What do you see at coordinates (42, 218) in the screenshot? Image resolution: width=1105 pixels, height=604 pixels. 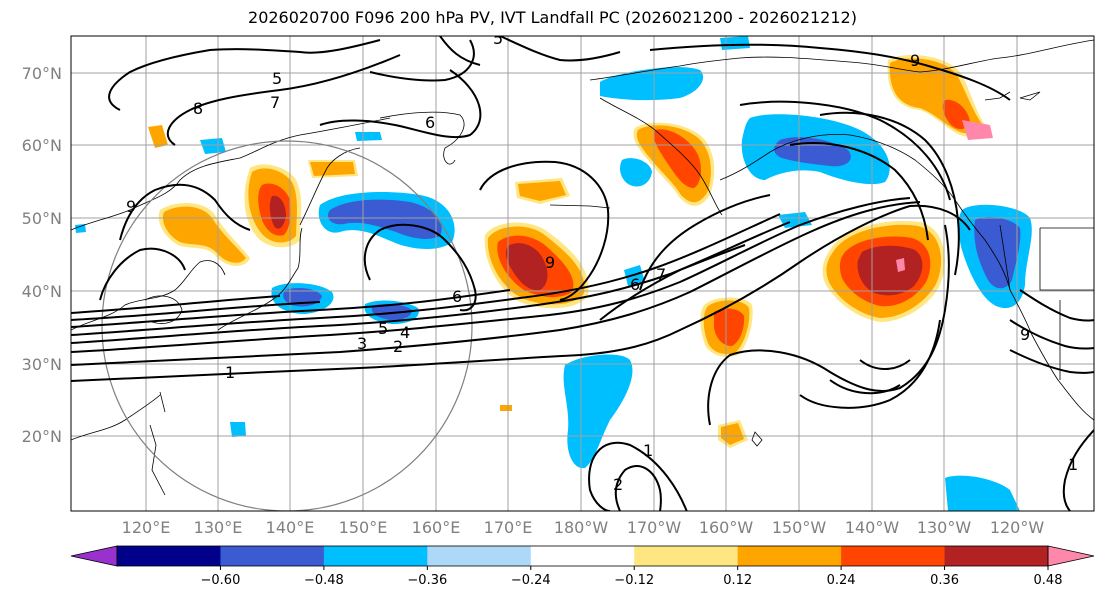 I see `lat-label: 50°N` at bounding box center [42, 218].